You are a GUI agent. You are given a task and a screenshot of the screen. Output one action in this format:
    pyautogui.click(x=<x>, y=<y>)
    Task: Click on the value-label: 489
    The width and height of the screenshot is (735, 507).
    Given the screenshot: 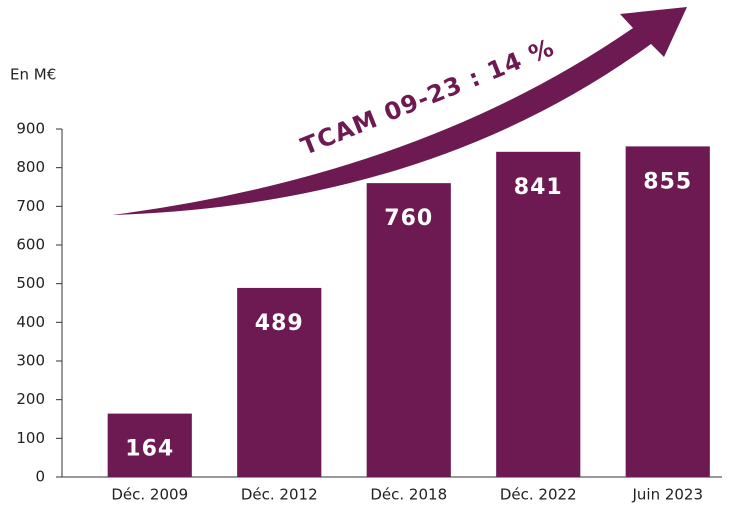 What is the action you would take?
    pyautogui.click(x=279, y=323)
    